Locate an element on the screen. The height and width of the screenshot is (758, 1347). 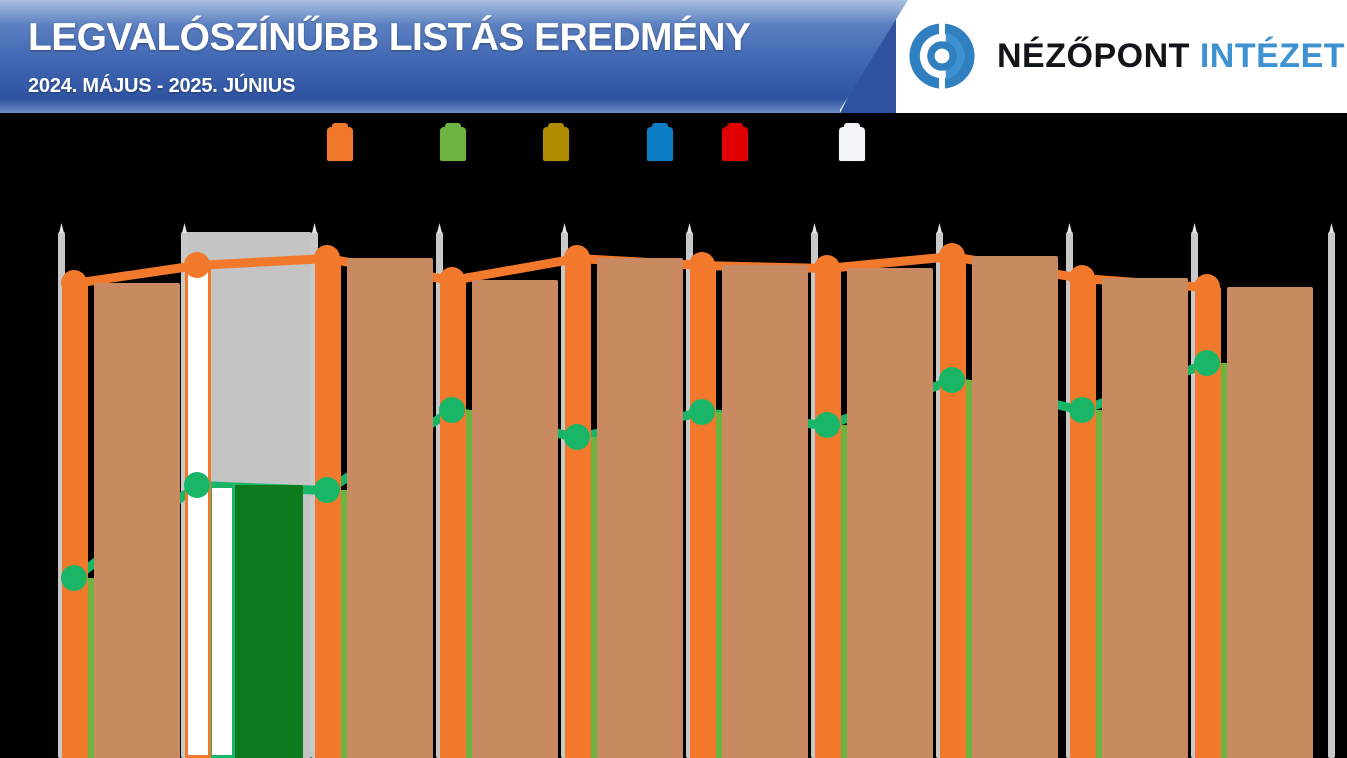
legend-swatch-dk-mszp-p is located at coordinates (660, 144).